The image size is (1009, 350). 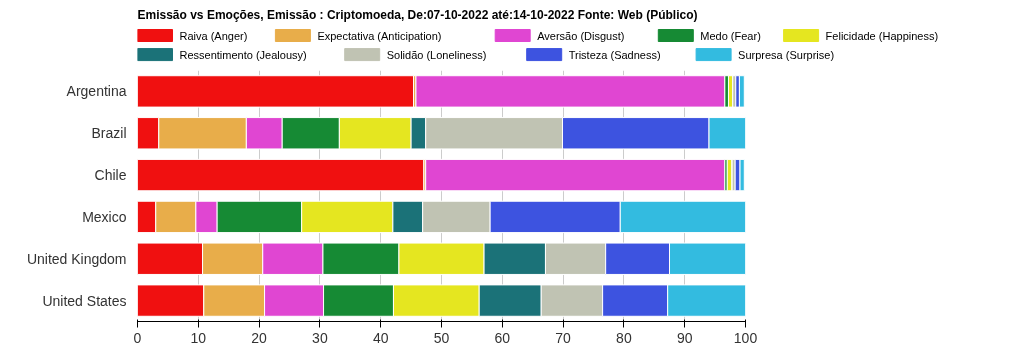 I want to click on legend-label: Tristeza (Sadness), so click(x=614, y=54).